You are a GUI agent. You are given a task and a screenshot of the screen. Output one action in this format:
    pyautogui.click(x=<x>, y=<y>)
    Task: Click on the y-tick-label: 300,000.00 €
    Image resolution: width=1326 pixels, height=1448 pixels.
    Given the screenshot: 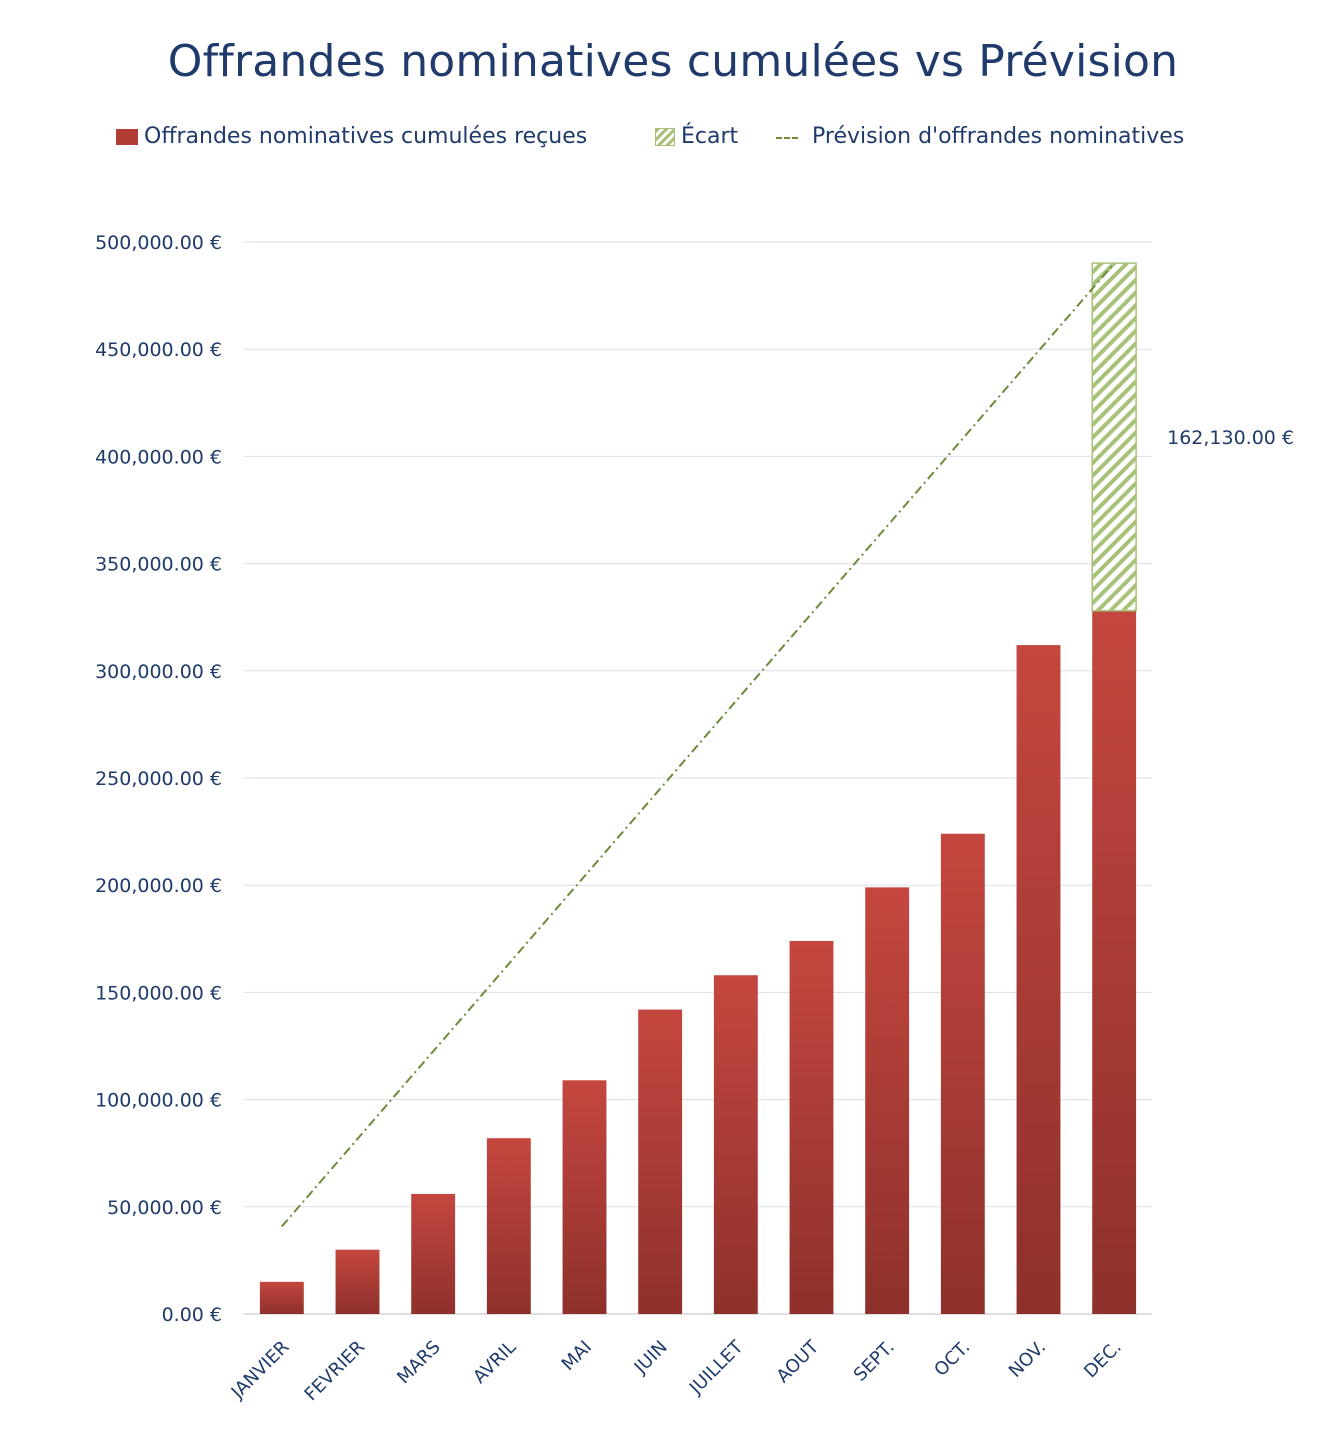 What is the action you would take?
    pyautogui.click(x=158, y=672)
    